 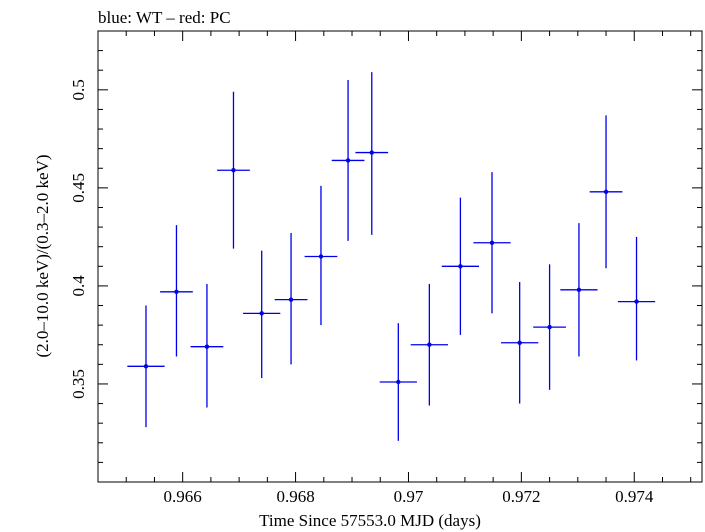 What do you see at coordinates (78, 239) in the screenshot?
I see `y-tick-labels: 0.35 0.4 0.45 0.5` at bounding box center [78, 239].